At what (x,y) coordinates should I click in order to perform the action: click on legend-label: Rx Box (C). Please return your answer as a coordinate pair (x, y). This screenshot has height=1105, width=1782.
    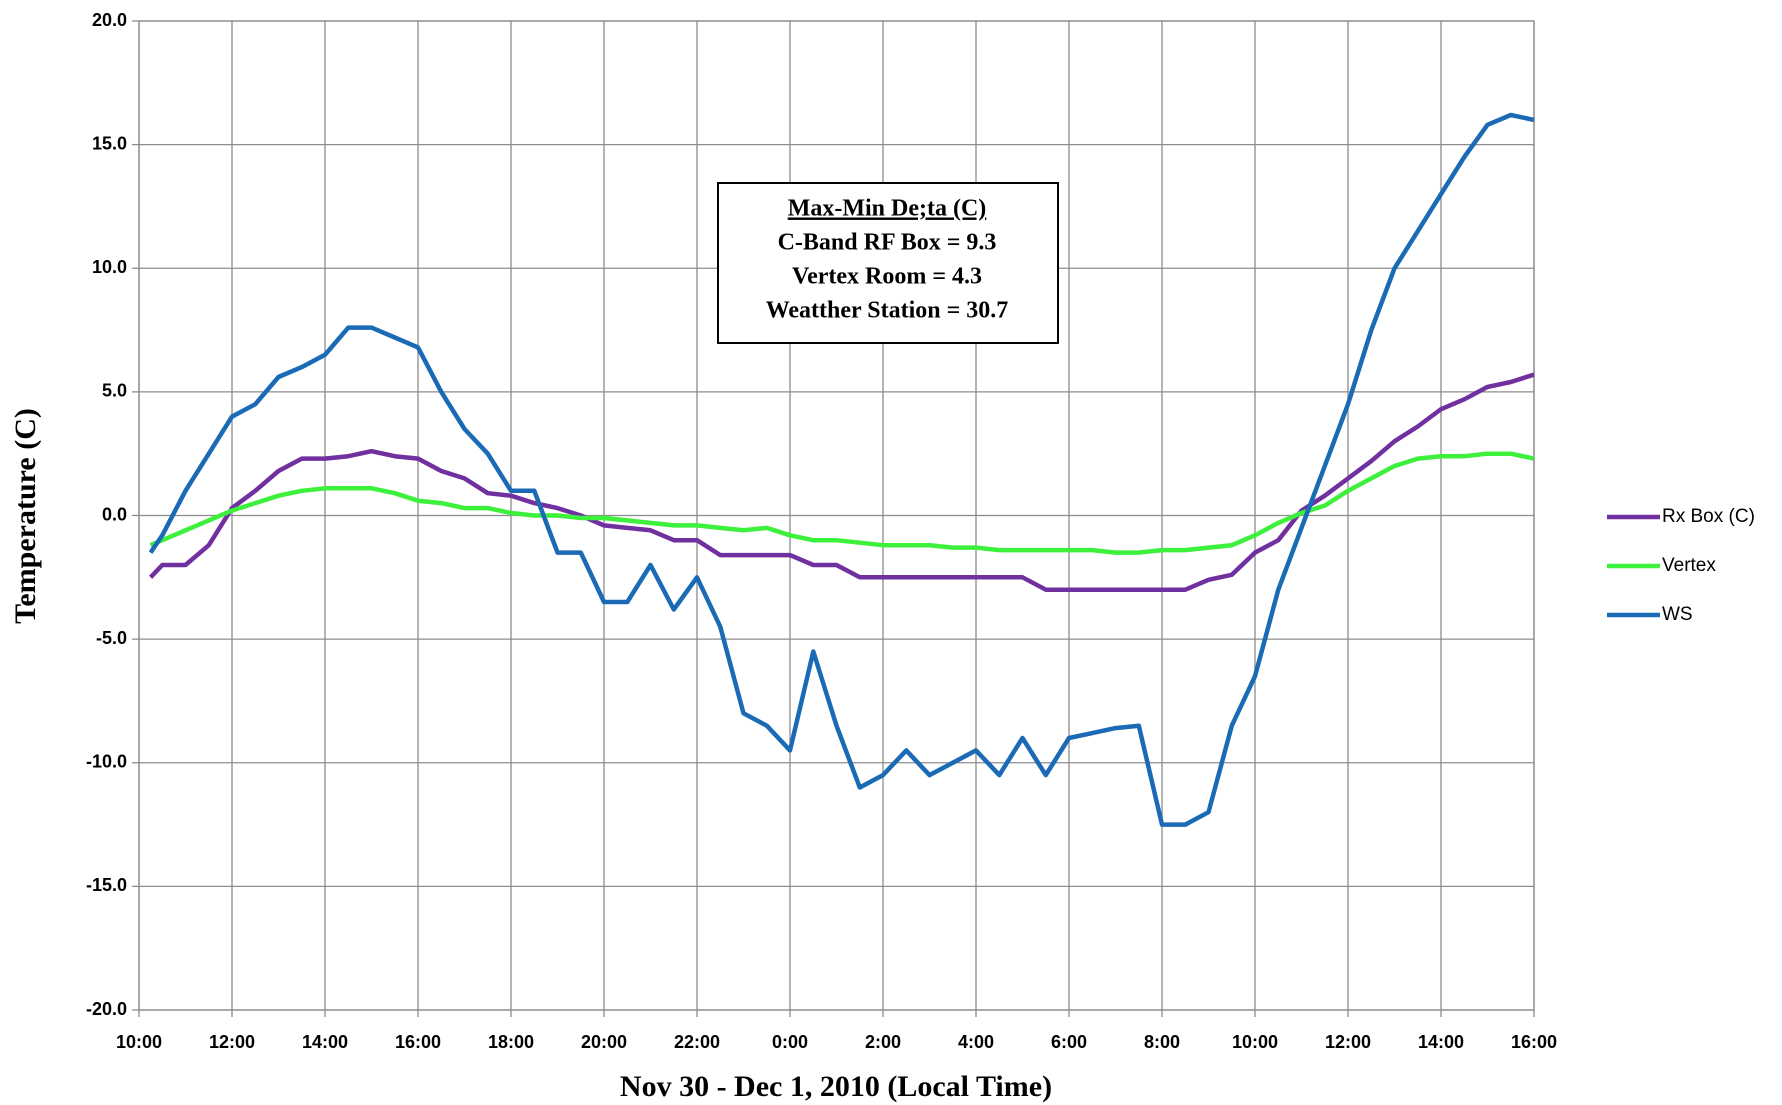
    Looking at the image, I should click on (1708, 516).